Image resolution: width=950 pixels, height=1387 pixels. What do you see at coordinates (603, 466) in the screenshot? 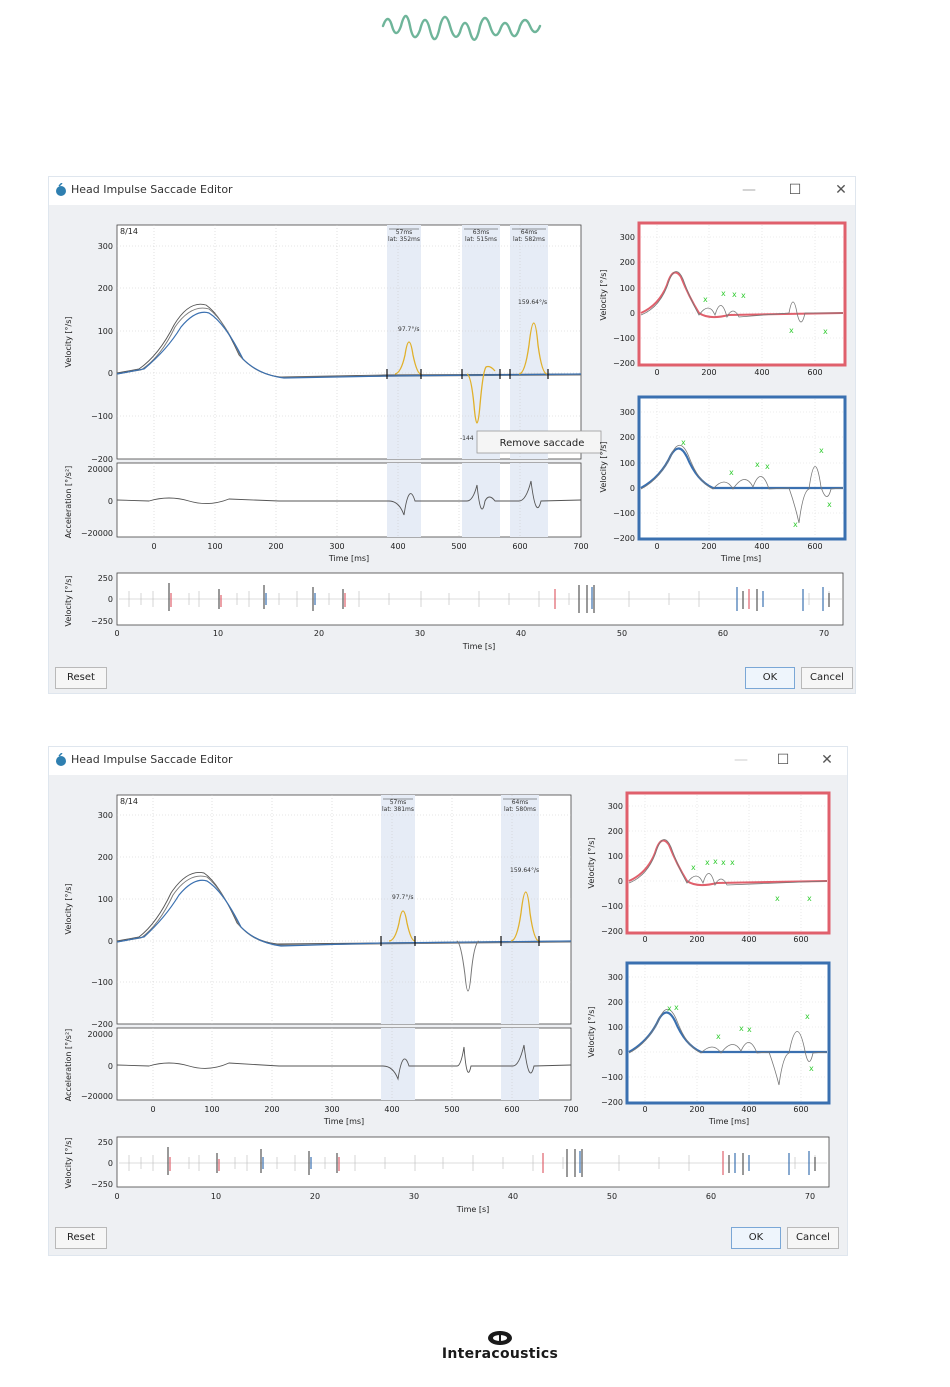
I see `y-axis-label: Velocity [°/s]` at bounding box center [603, 466].